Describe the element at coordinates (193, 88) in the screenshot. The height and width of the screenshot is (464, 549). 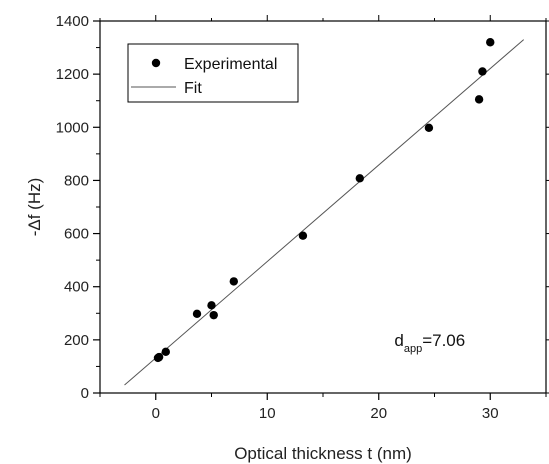
I see `legend-label-fit: Fit` at that location.